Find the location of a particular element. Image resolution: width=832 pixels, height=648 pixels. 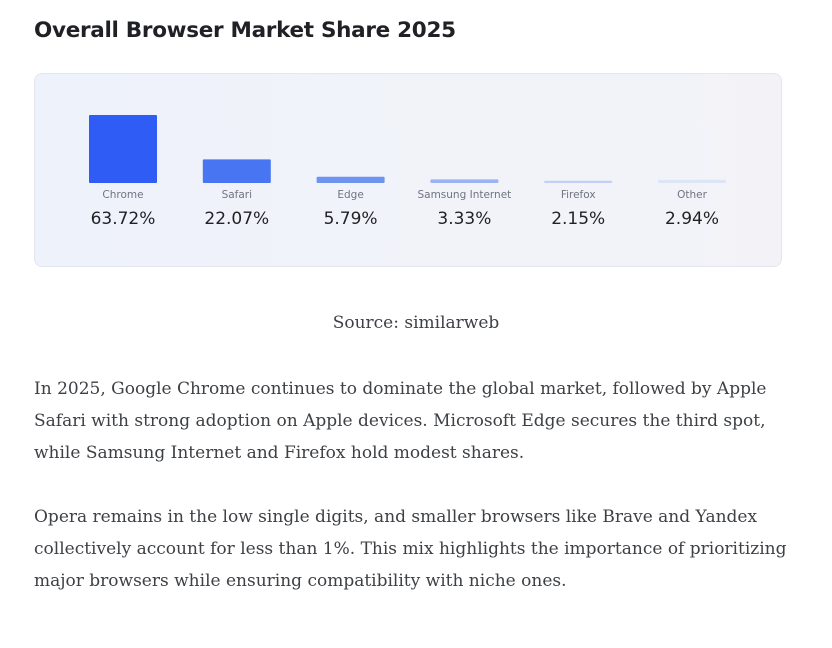

bar-edge is located at coordinates (350, 179).